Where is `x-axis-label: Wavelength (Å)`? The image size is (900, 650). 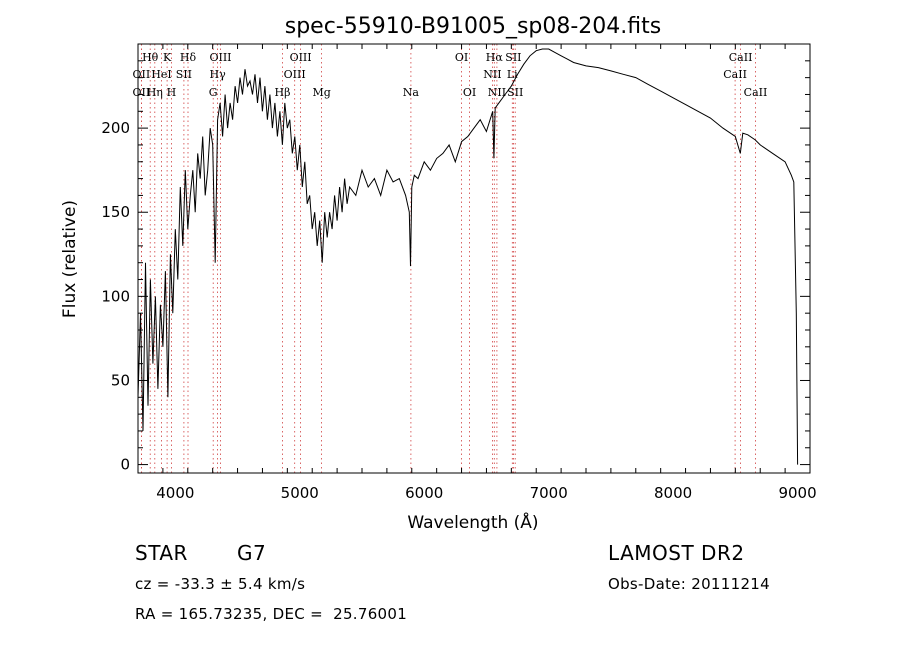
x-axis-label: Wavelength (Å) is located at coordinates (472, 522).